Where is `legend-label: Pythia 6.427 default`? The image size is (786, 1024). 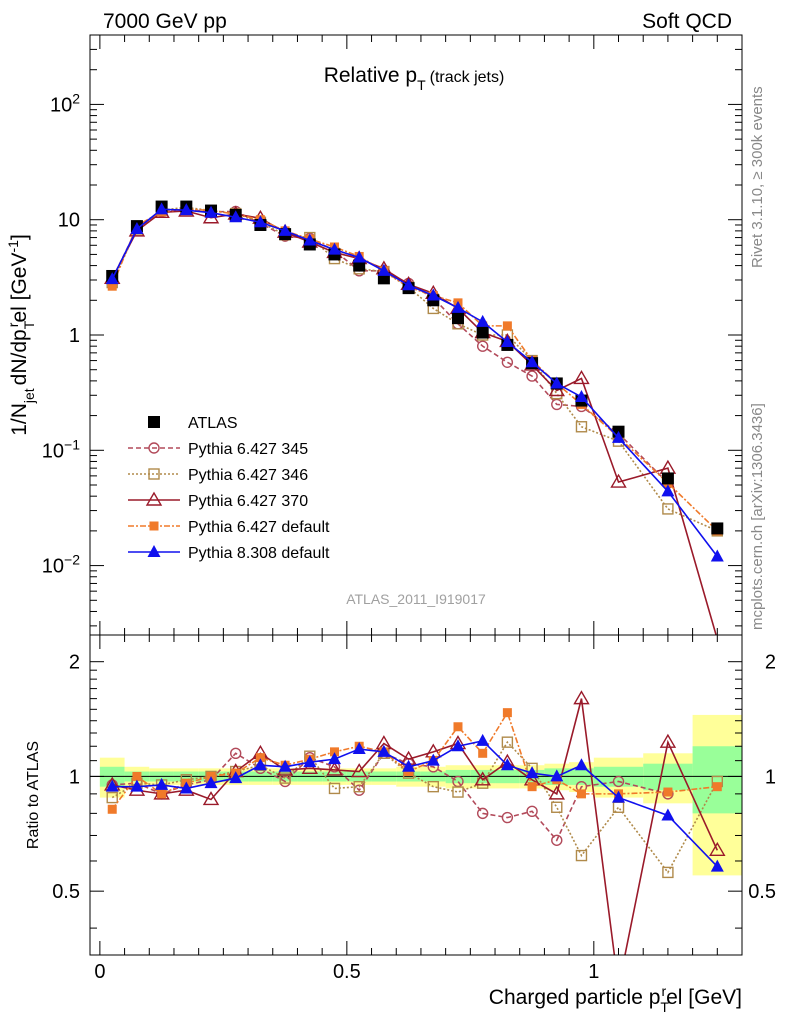
legend-label: Pythia 6.427 default is located at coordinates (259, 527).